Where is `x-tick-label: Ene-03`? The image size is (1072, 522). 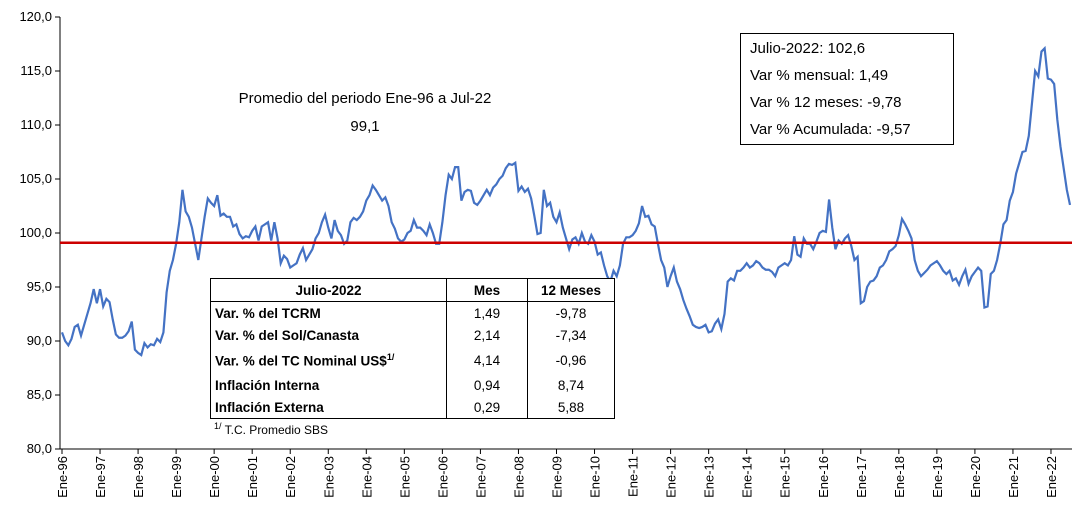
x-tick-label: Ene-03 is located at coordinates (328, 477).